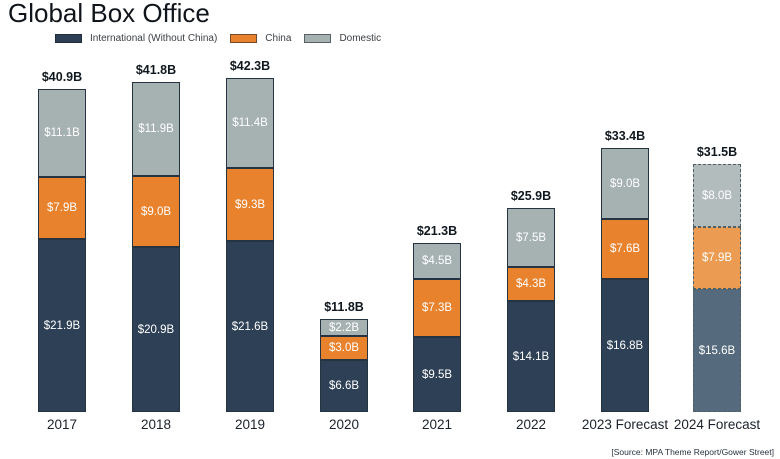 This screenshot has height=459, width=780. Describe the element at coordinates (62, 77) in the screenshot. I see `total-label-2017: $40.9B` at that location.